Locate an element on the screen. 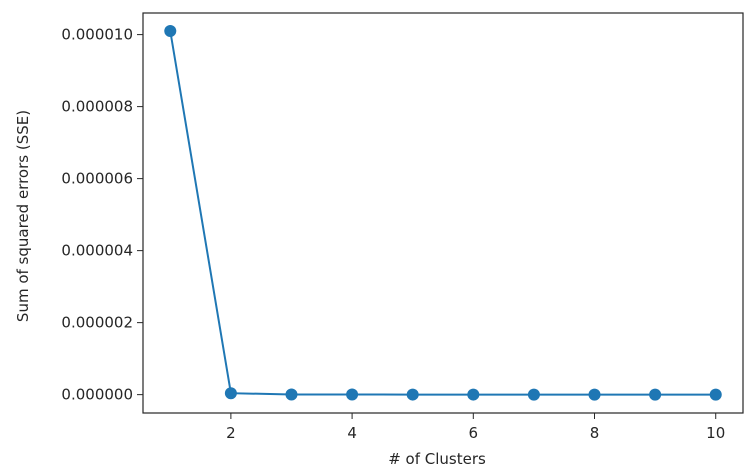 The height and width of the screenshot is (468, 751). x-axis-label: # of Clusters is located at coordinates (437, 459).